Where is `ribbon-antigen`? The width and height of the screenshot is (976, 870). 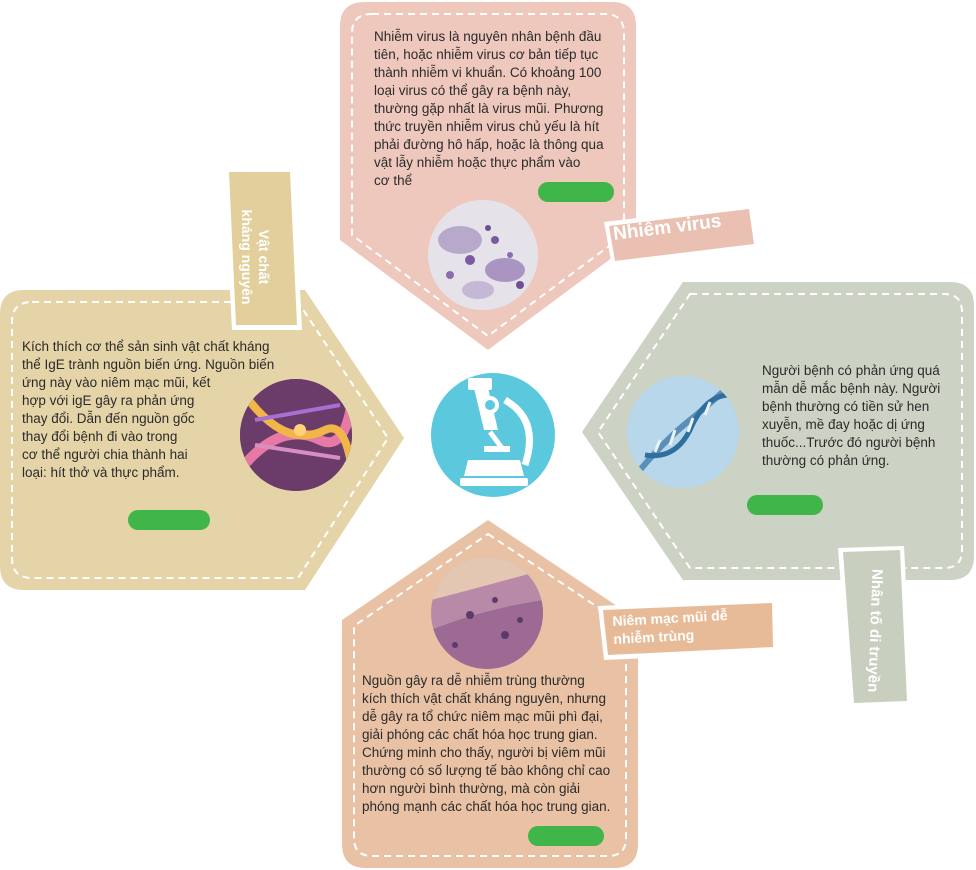
ribbon-antigen is located at coordinates (263, 249).